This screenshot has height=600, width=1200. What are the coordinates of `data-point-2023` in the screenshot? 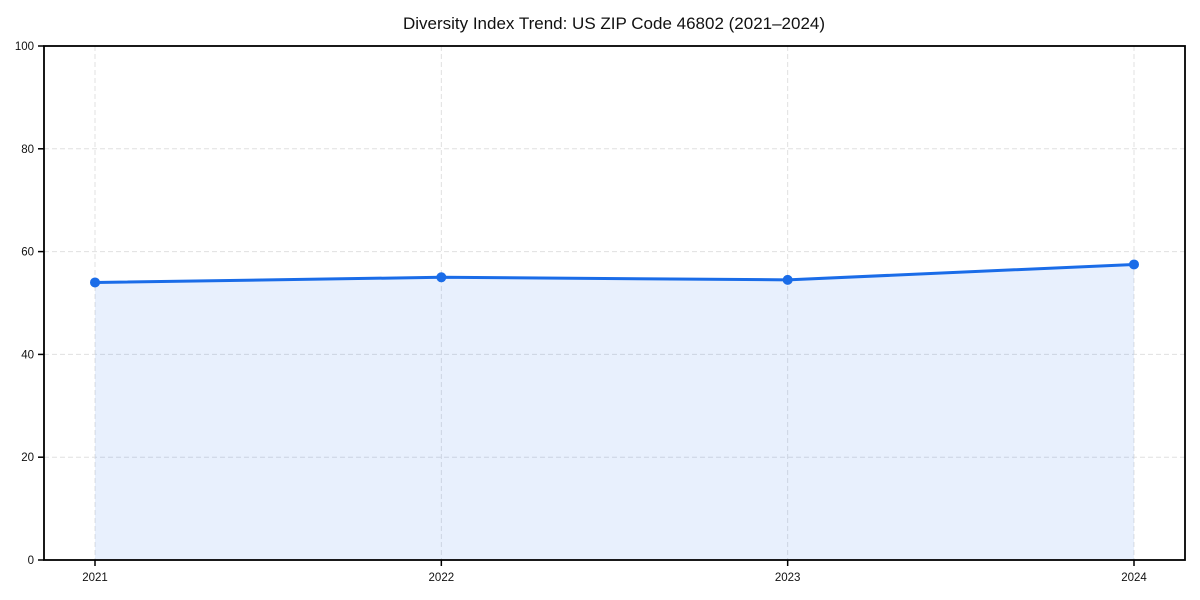 It's located at (787, 279).